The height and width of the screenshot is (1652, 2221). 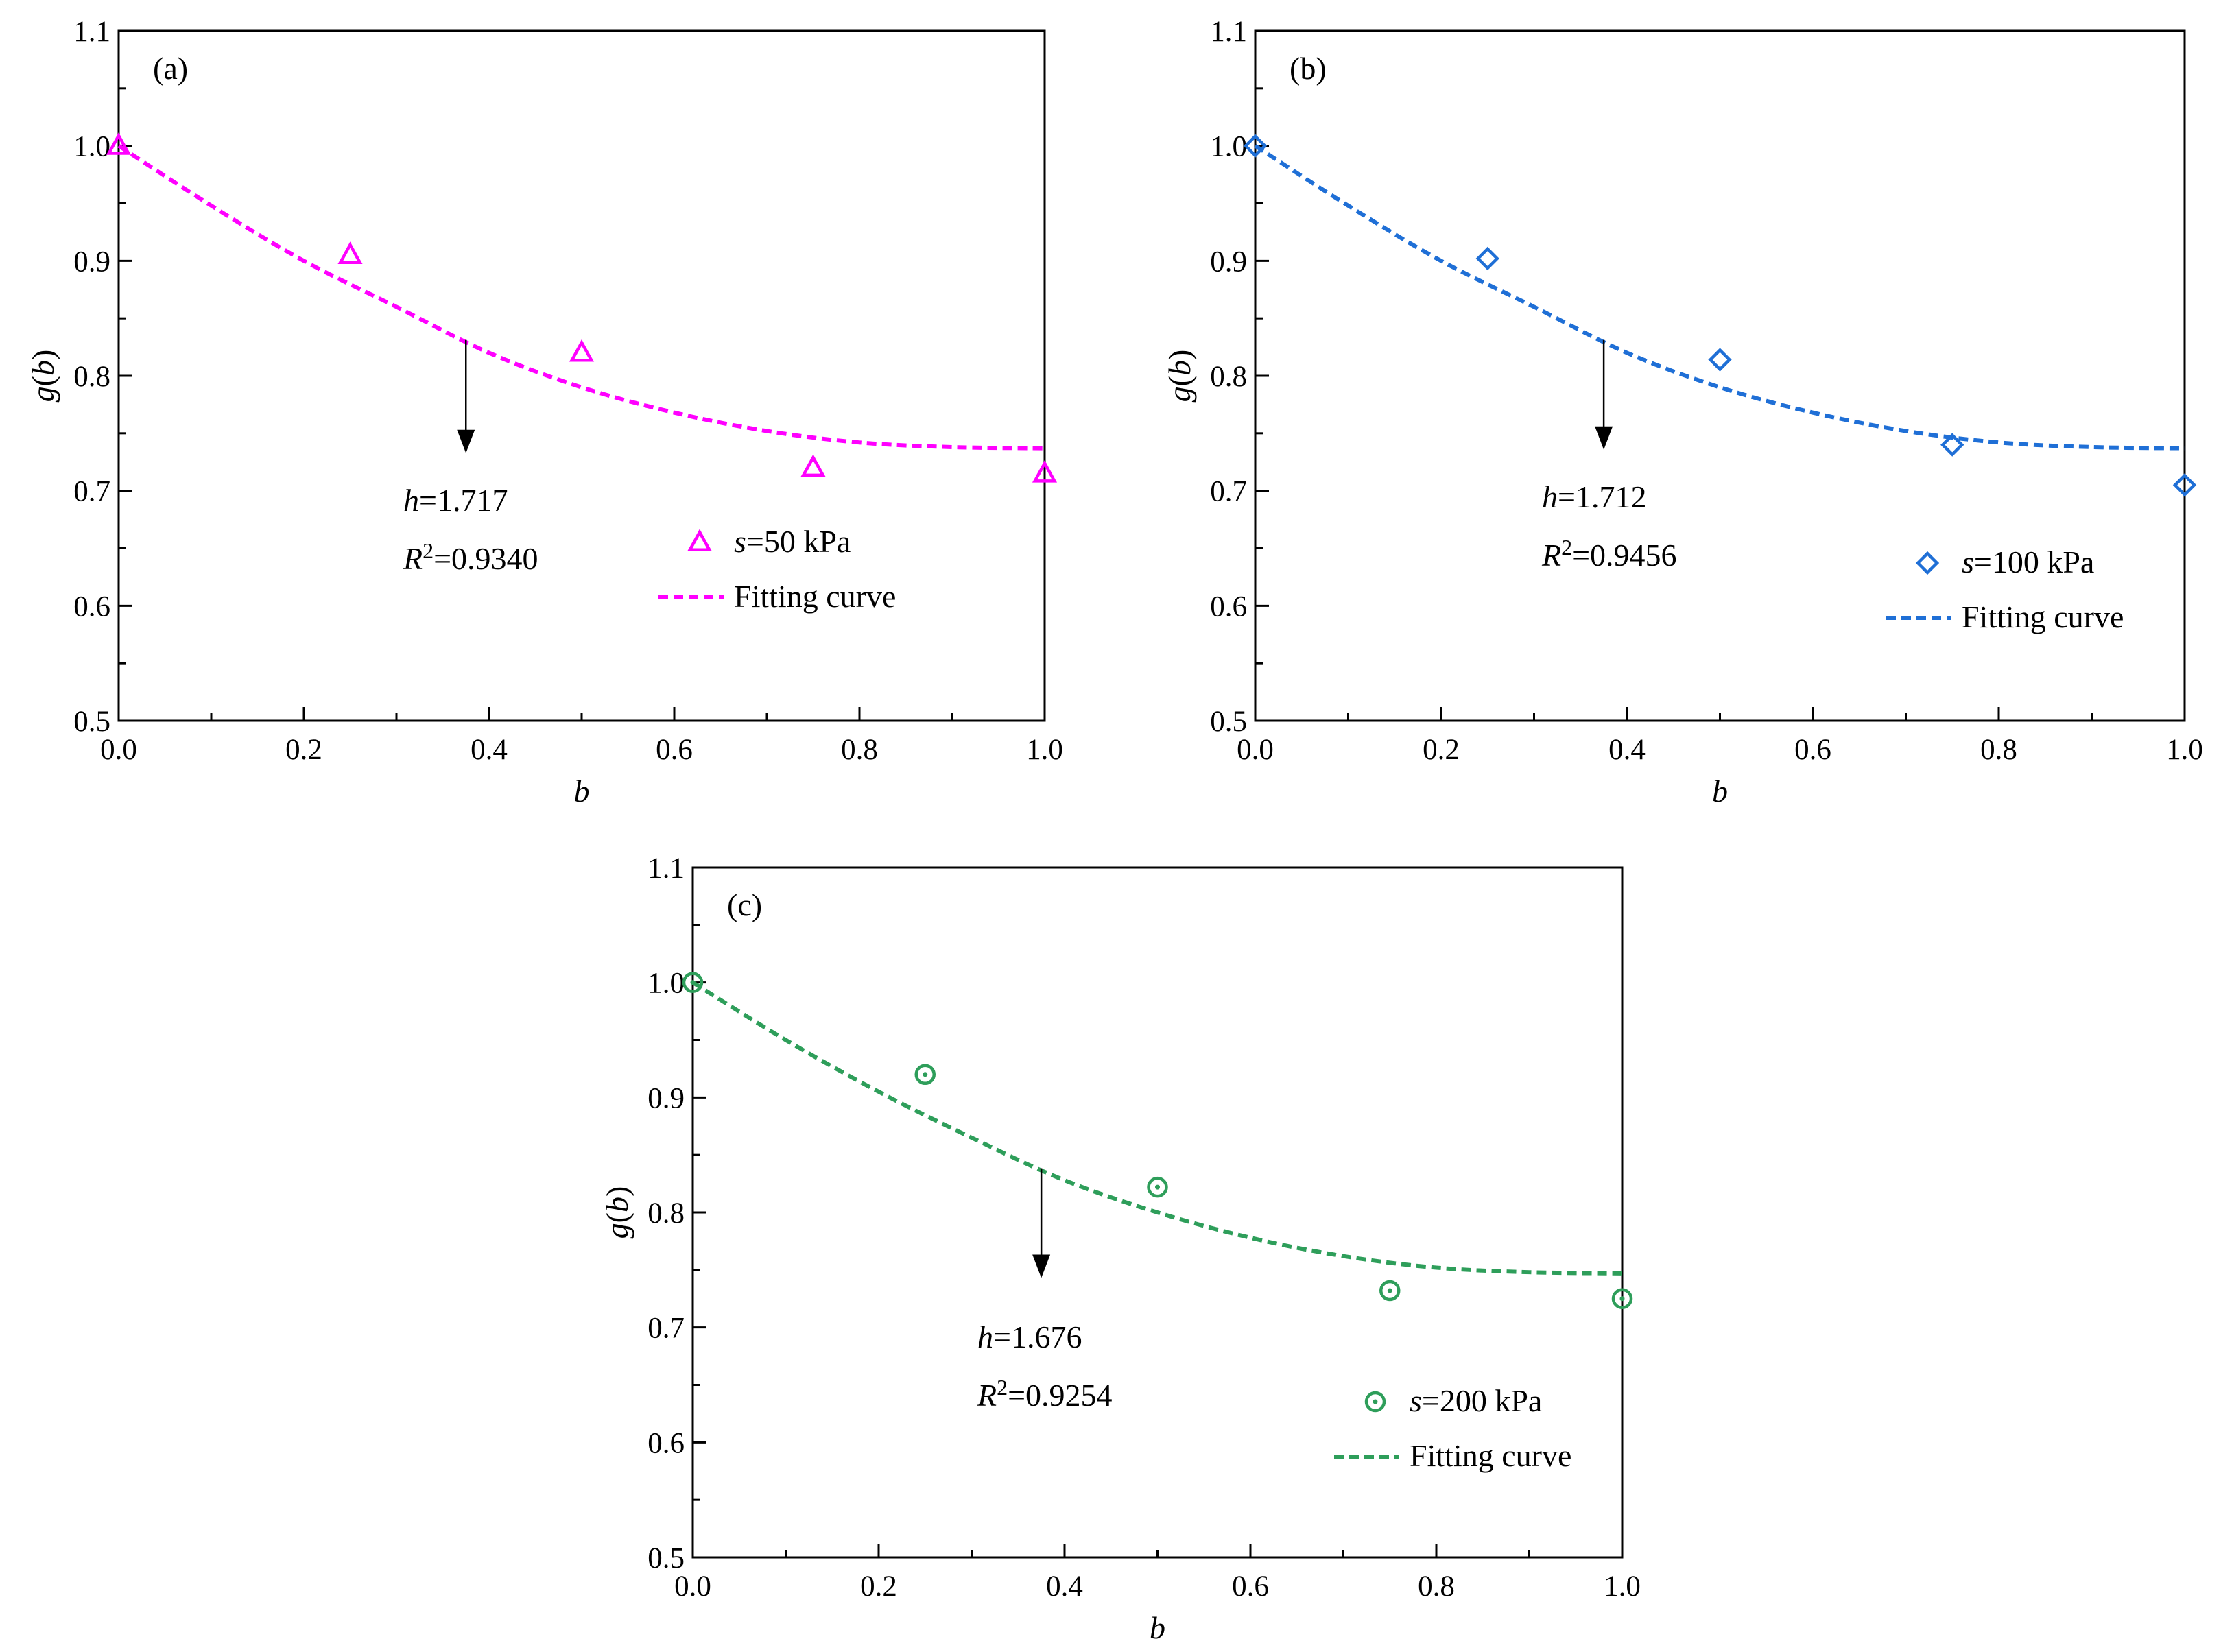 I want to click on annotation-h-value: =1.676, so click(x=1037, y=1336).